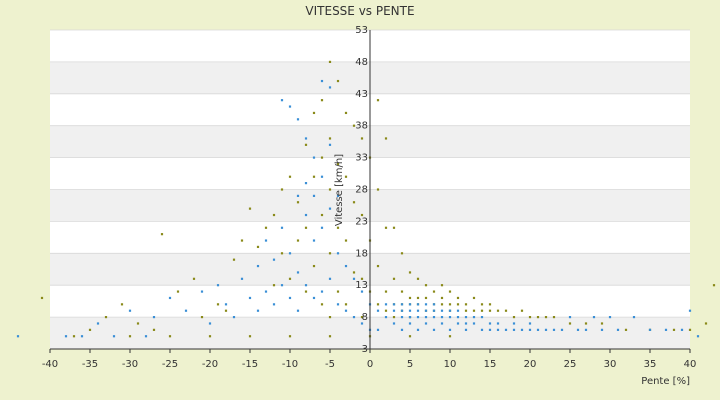  What do you see at coordinates (490, 364) in the screenshot?
I see `x-tick-label: 15` at bounding box center [490, 364].